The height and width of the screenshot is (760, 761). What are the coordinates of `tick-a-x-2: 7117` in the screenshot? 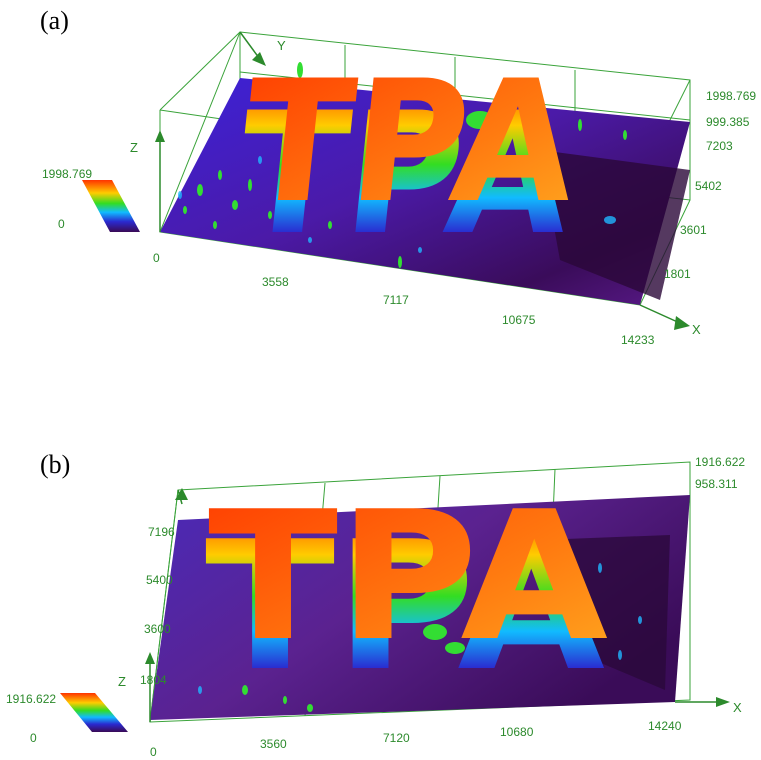 It's located at (396, 300).